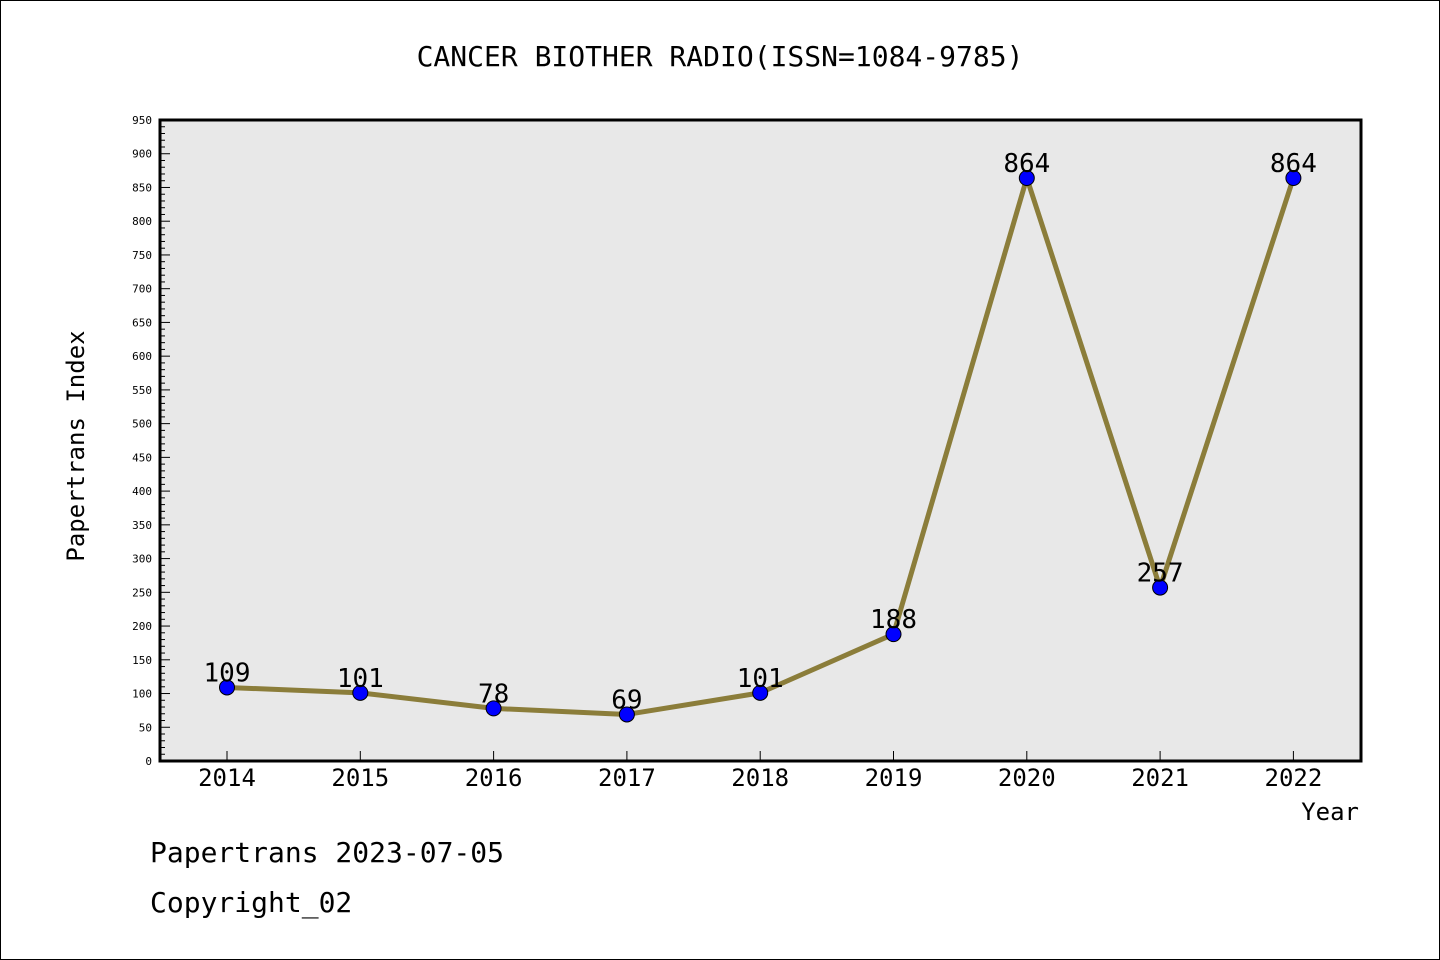 This screenshot has height=960, width=1440. Describe the element at coordinates (142, 322) in the screenshot. I see `y-tick-label: 650` at that location.